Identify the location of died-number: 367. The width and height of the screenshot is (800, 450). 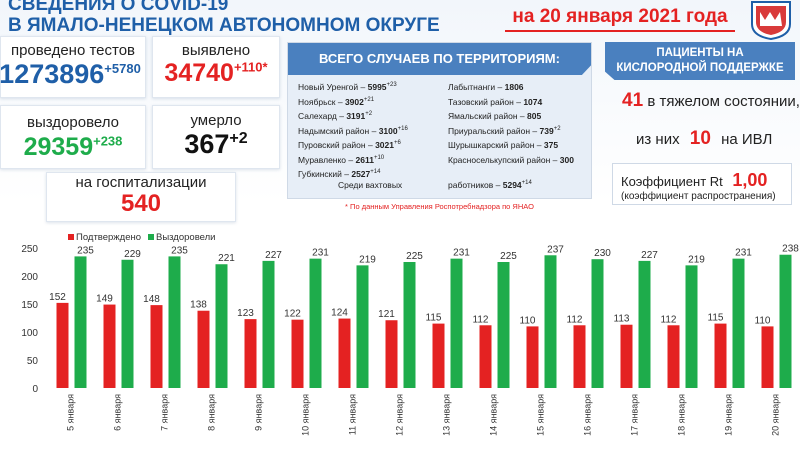
(207, 144).